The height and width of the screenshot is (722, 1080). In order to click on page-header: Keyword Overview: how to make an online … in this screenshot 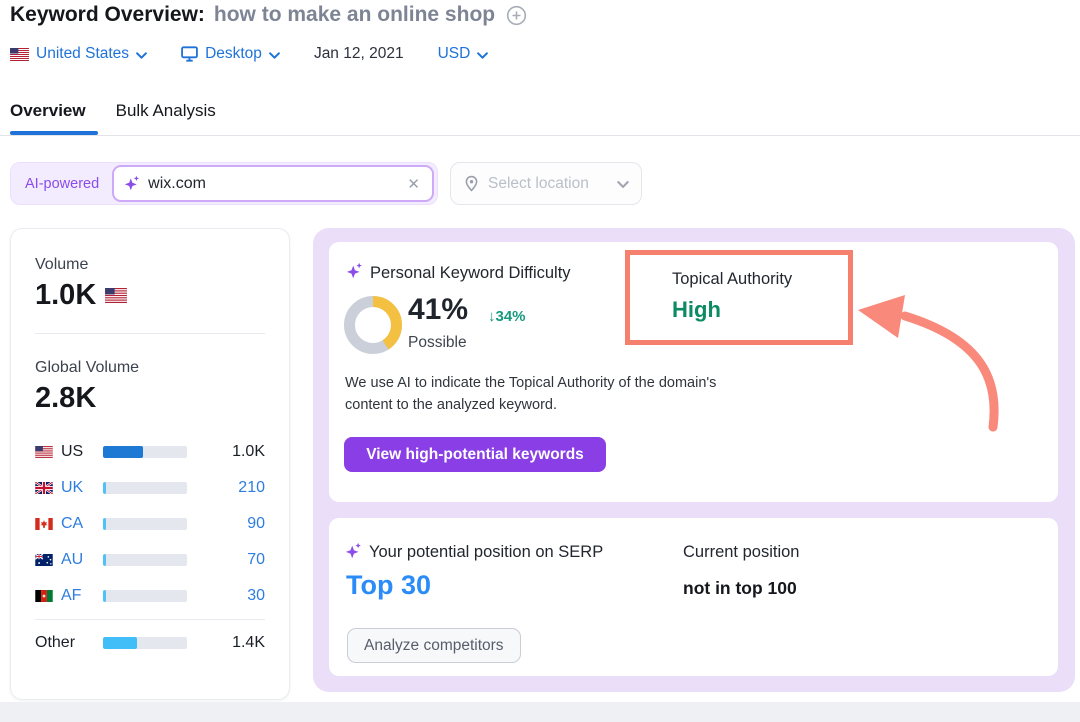, I will do `click(268, 15)`.